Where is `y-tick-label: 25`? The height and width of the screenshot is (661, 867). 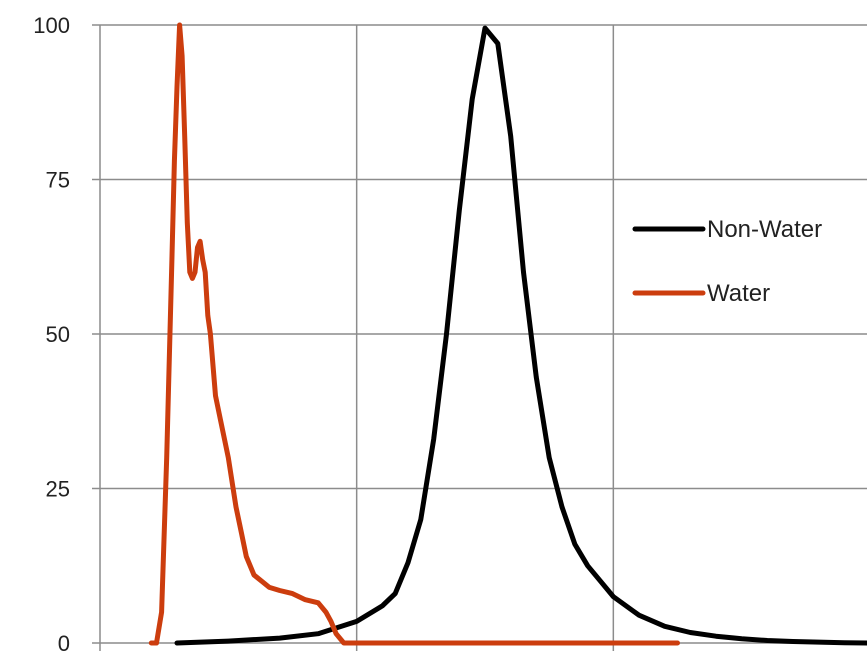
y-tick-label: 25 is located at coordinates (58, 489).